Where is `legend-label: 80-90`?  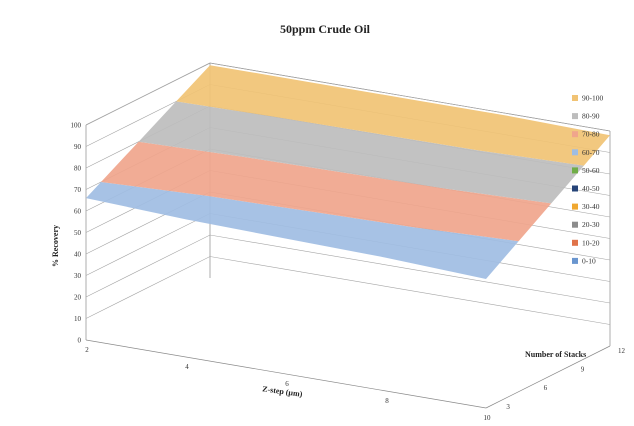 legend-label: 80-90 is located at coordinates (591, 116).